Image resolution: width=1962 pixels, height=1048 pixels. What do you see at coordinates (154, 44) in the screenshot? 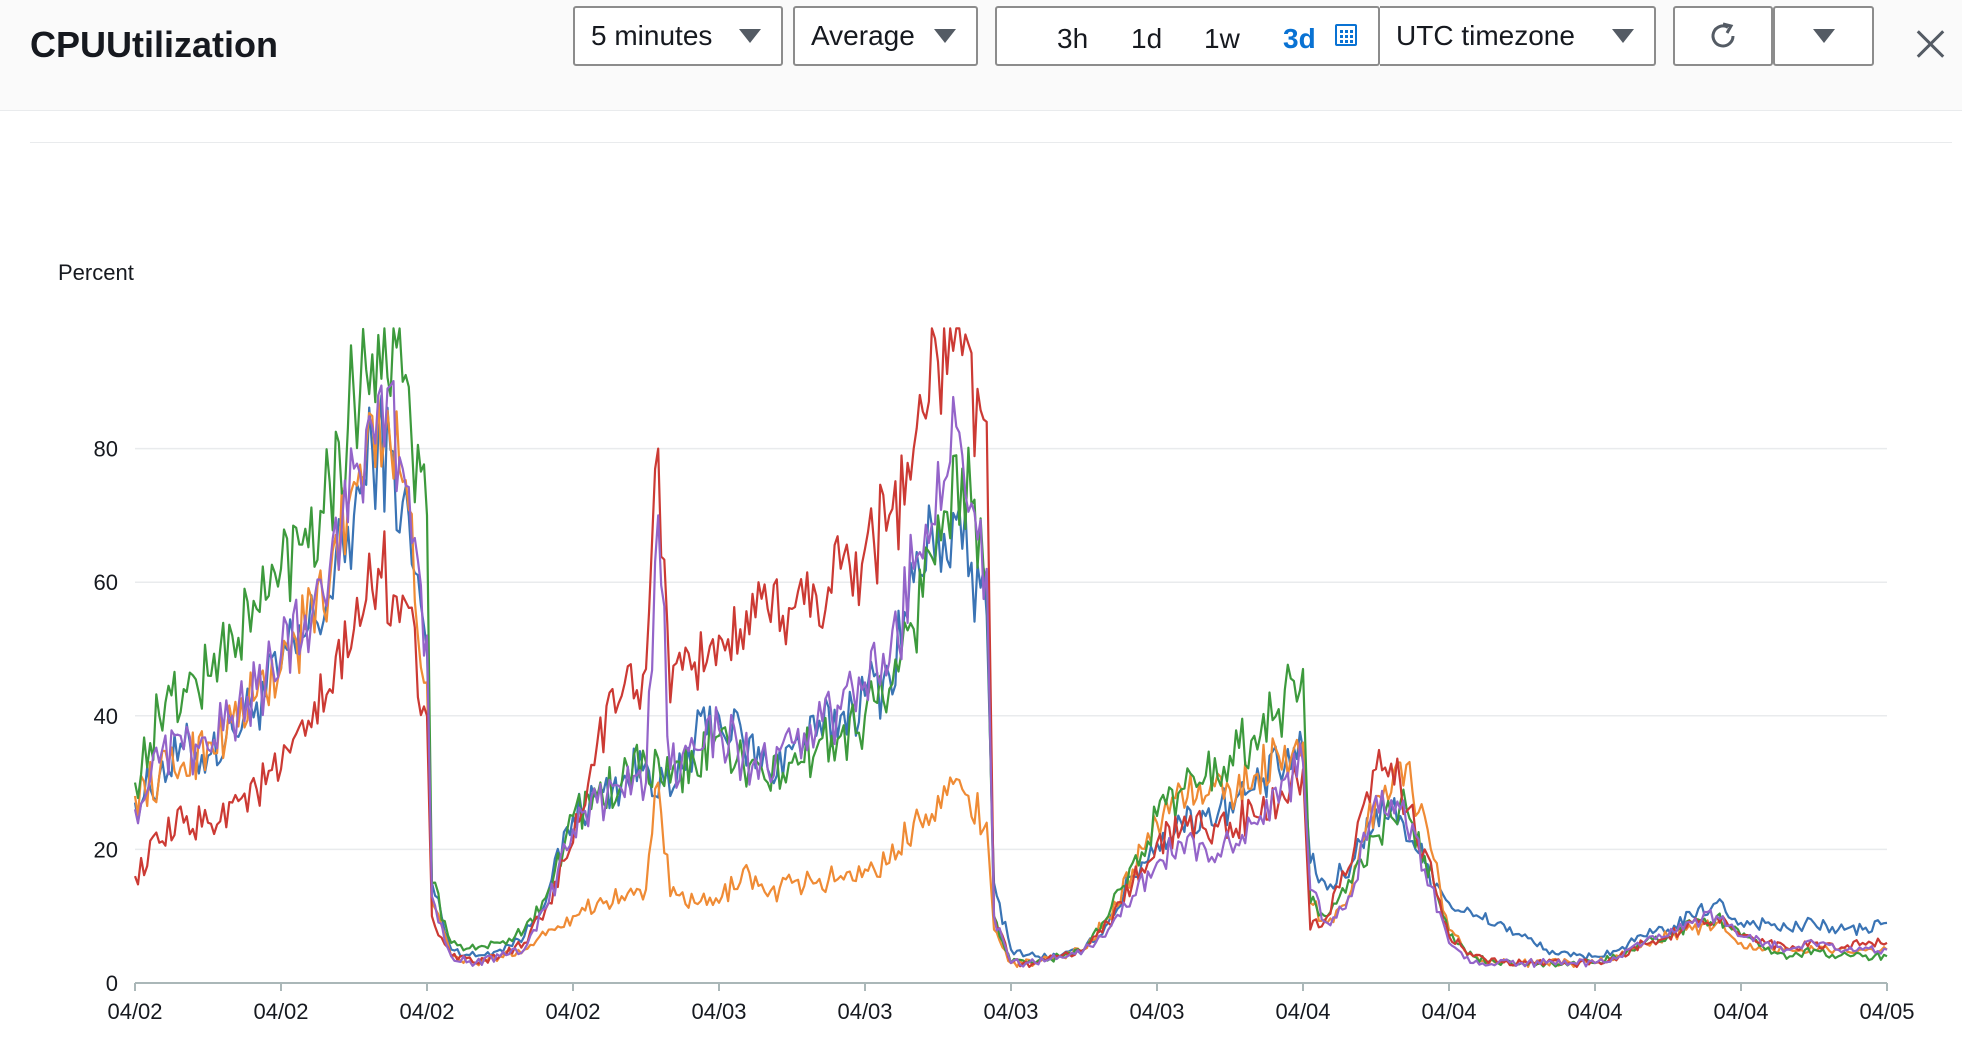
I see `metric-title: CPUUtilization` at bounding box center [154, 44].